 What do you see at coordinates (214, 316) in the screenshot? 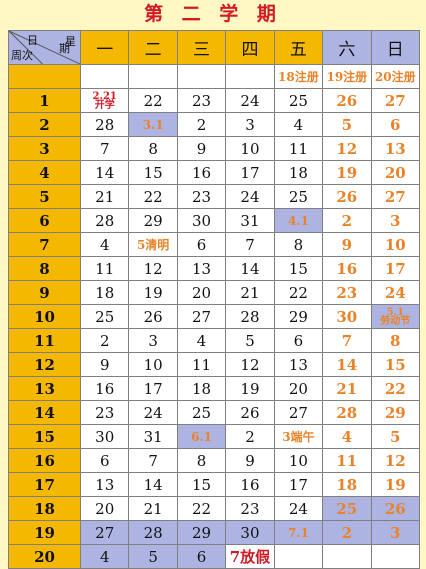
I see `week-row: 10 25 26 27 28 29 30 5.1 劳动节` at bounding box center [214, 316].